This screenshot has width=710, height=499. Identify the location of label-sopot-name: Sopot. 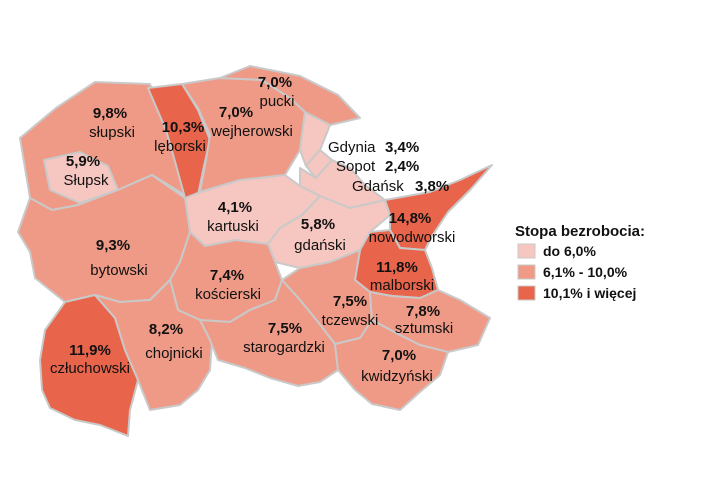
(356, 166).